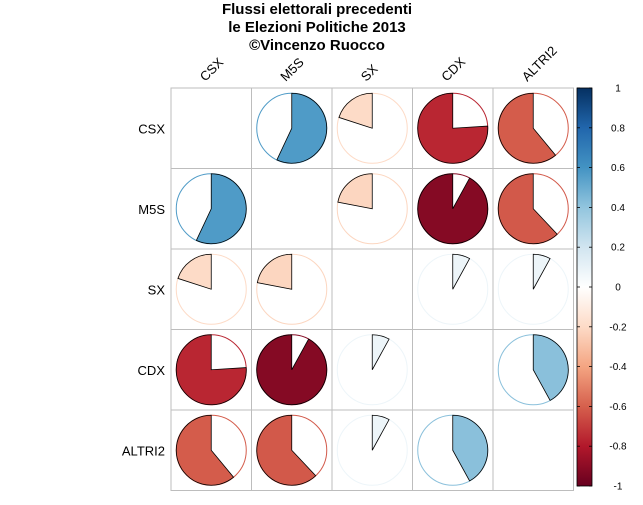  I want to click on column-label: CDX, so click(453, 69).